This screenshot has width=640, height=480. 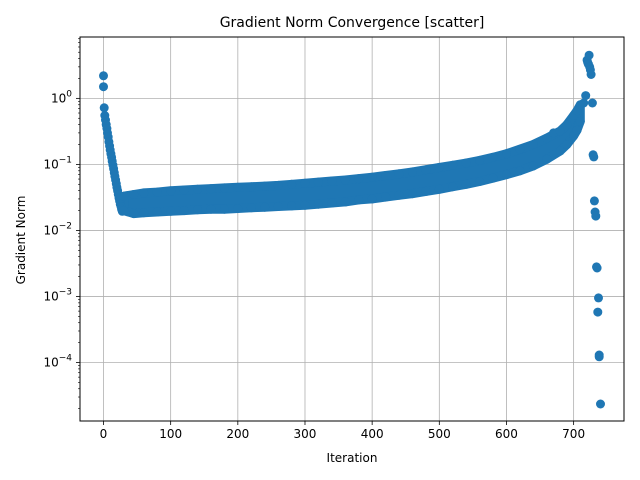 What do you see at coordinates (61, 97) in the screenshot?
I see `y-tick-label: 10⁰` at bounding box center [61, 97].